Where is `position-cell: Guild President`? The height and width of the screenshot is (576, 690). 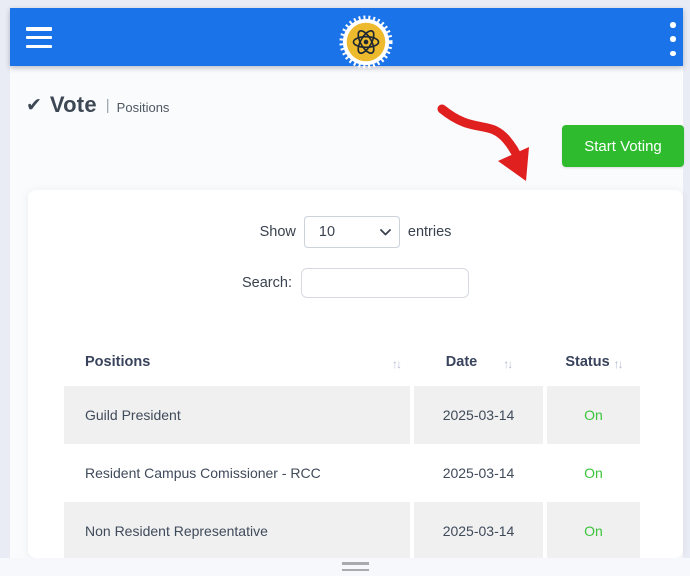 position-cell: Guild President is located at coordinates (237, 415).